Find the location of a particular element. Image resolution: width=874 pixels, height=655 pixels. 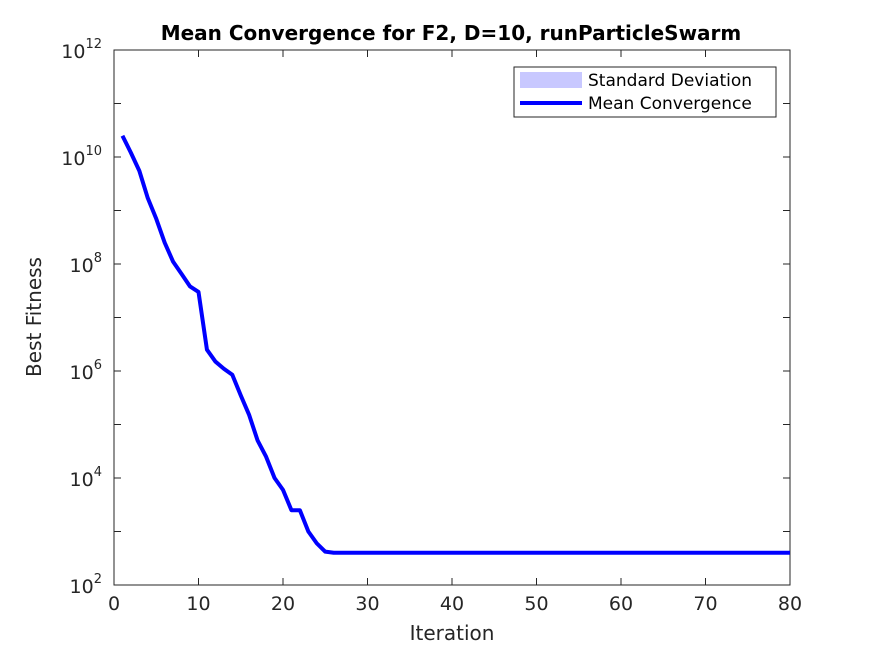

legend-label-std-deviation: Standard Deviation is located at coordinates (670, 81).